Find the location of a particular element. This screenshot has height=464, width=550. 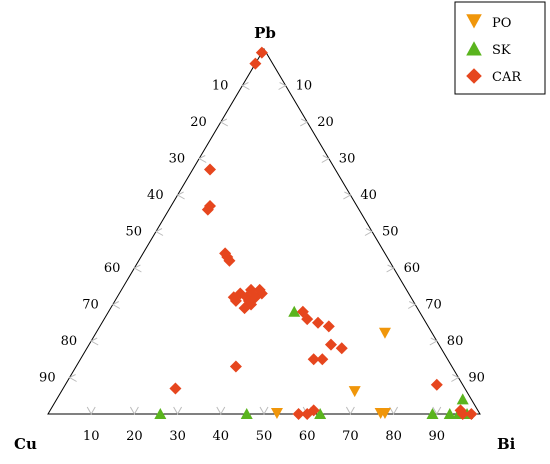

legend-label-car: CAR is located at coordinates (507, 77).